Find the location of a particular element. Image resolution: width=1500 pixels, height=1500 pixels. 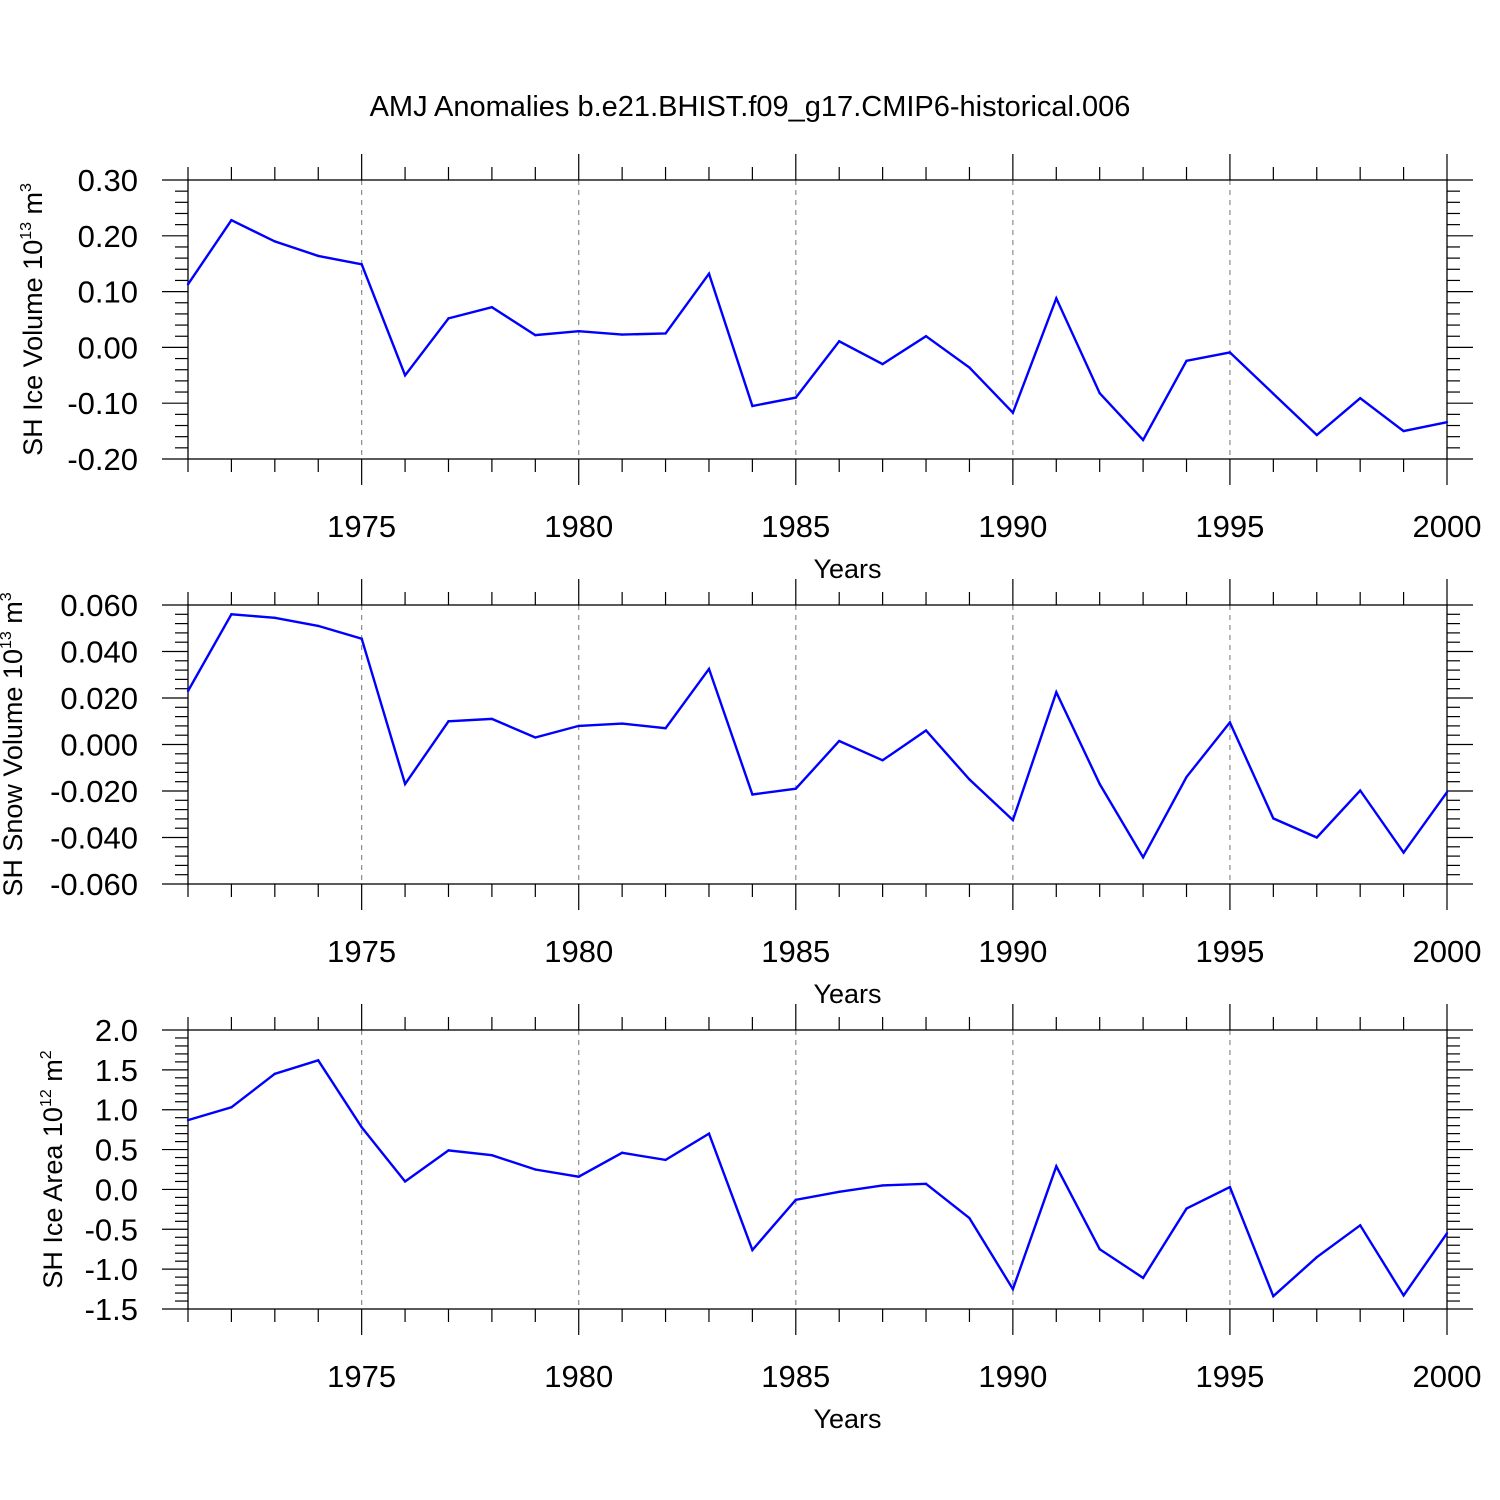

y-tick-label: 0.020 is located at coordinates (99, 698).